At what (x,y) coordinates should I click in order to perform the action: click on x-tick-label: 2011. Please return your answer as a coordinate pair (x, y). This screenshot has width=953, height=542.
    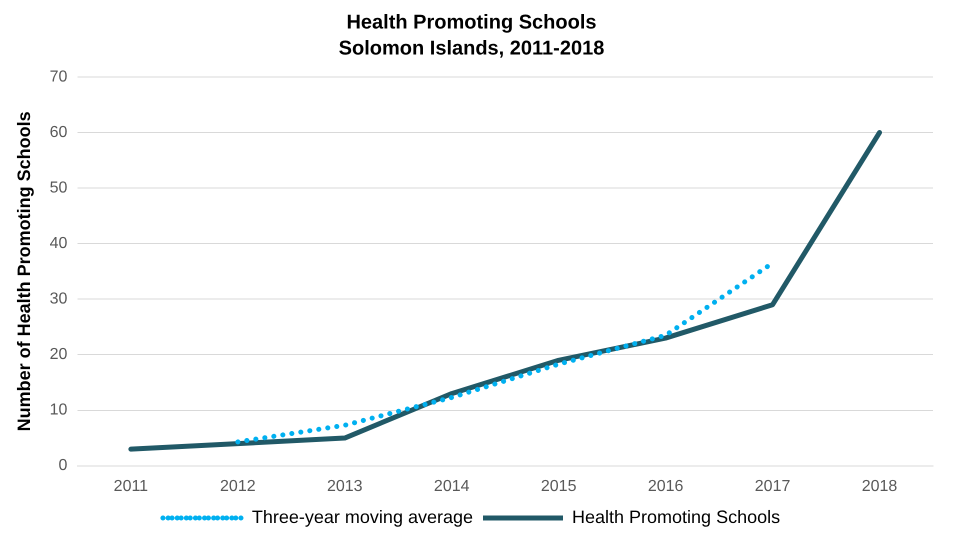
    Looking at the image, I should click on (131, 486).